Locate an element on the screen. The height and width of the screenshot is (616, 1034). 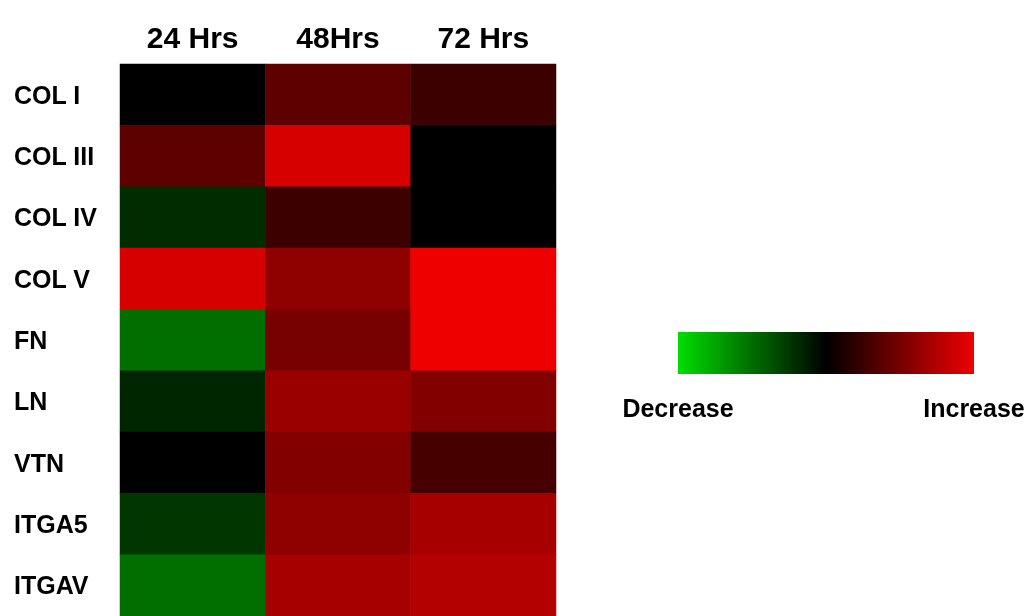
y-tick-label: COL V is located at coordinates (52, 278).